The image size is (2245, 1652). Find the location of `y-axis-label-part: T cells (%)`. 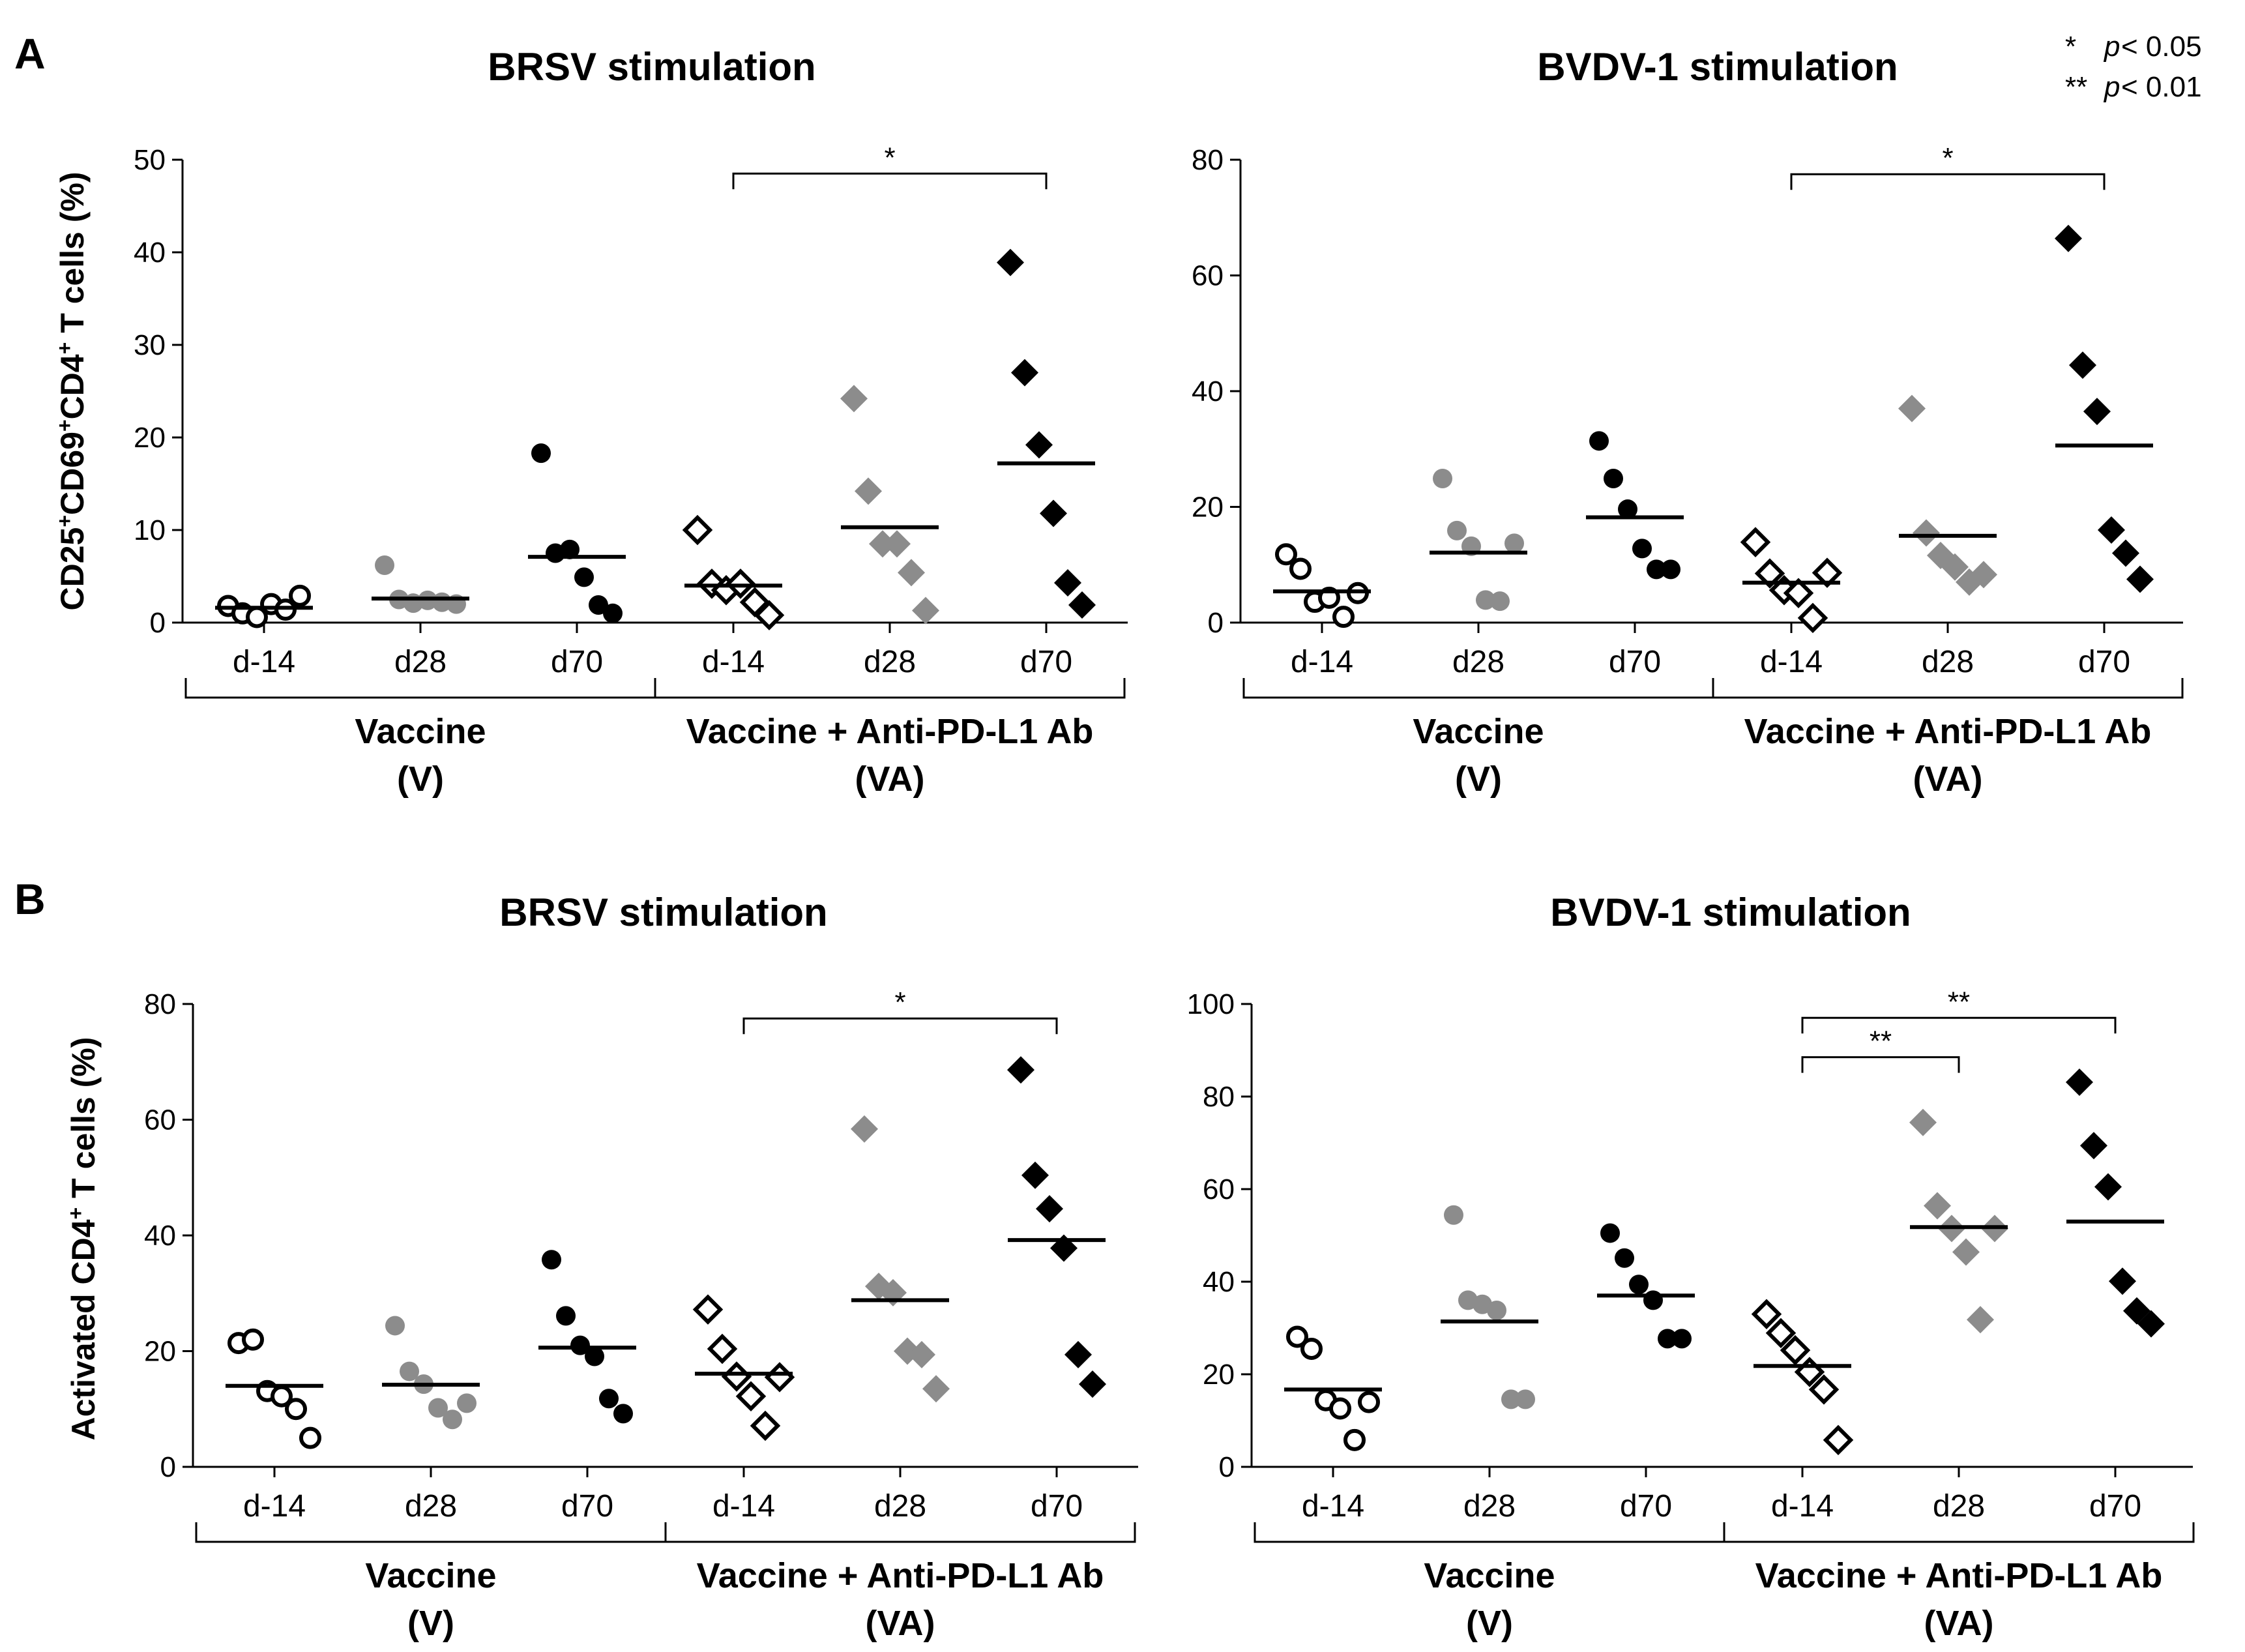

y-axis-label-part: T cells (%) is located at coordinates (73, 257).